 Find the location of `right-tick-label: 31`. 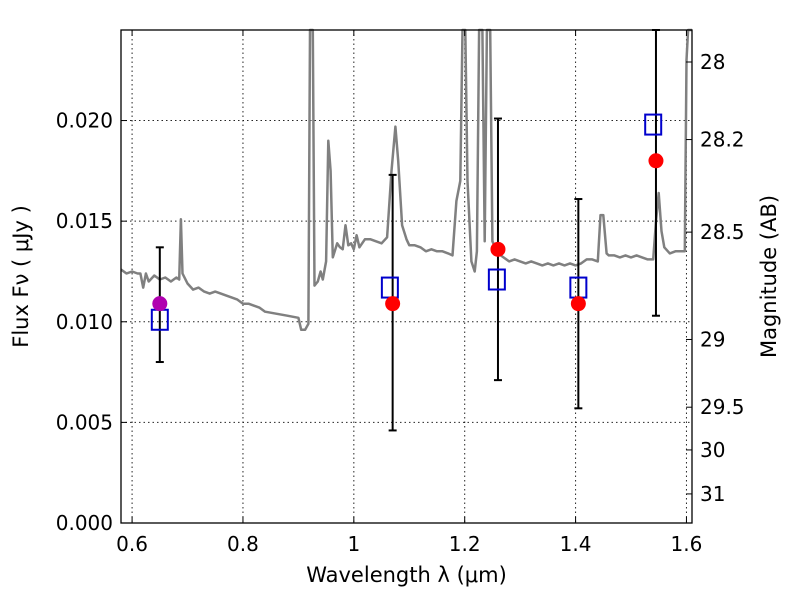

right-tick-label: 31 is located at coordinates (712, 494).